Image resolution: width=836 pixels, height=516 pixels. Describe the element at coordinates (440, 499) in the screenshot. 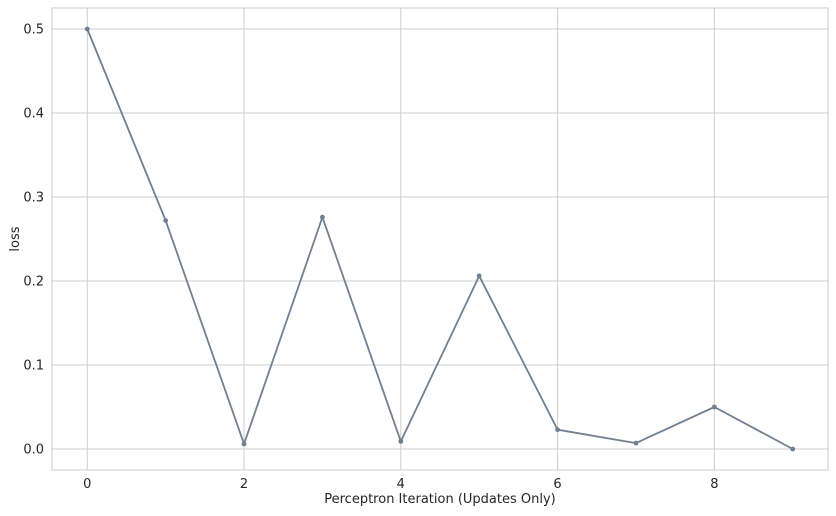

I see `x-axis-label: Perceptron Iteration (Updates Only)` at that location.